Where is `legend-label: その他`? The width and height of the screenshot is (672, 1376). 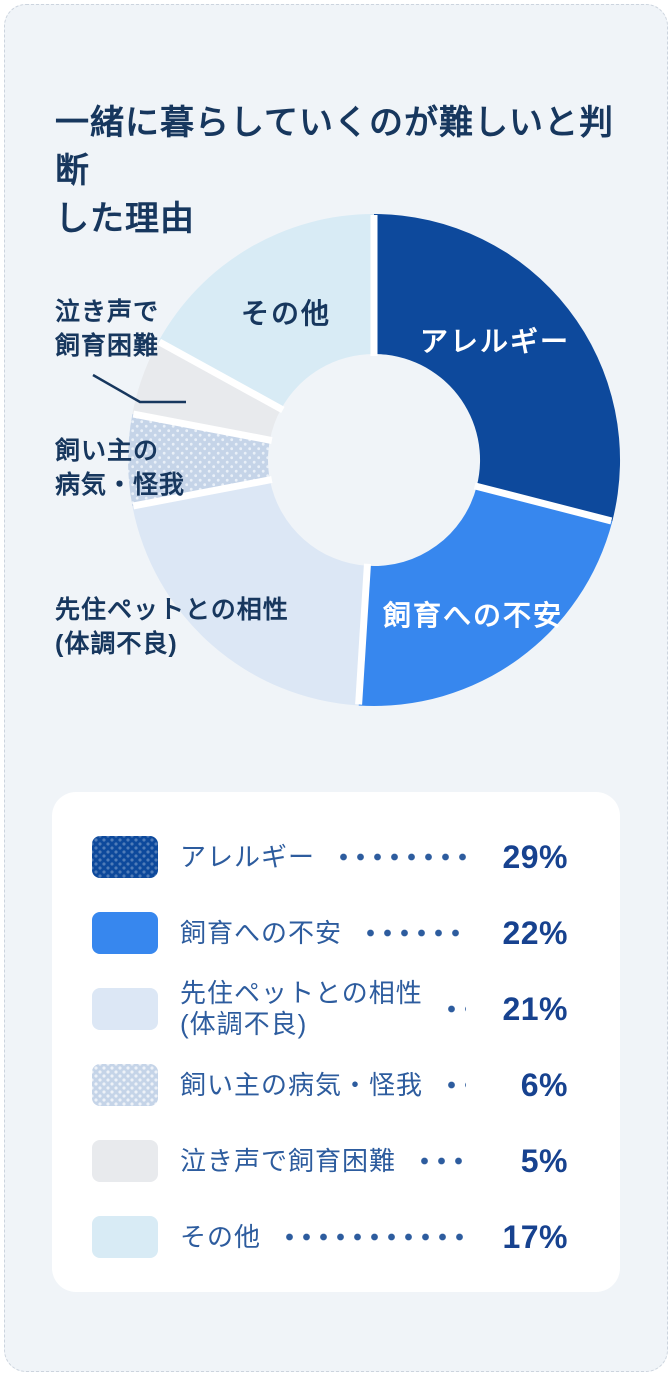
legend-label: その他 is located at coordinates (220, 1237).